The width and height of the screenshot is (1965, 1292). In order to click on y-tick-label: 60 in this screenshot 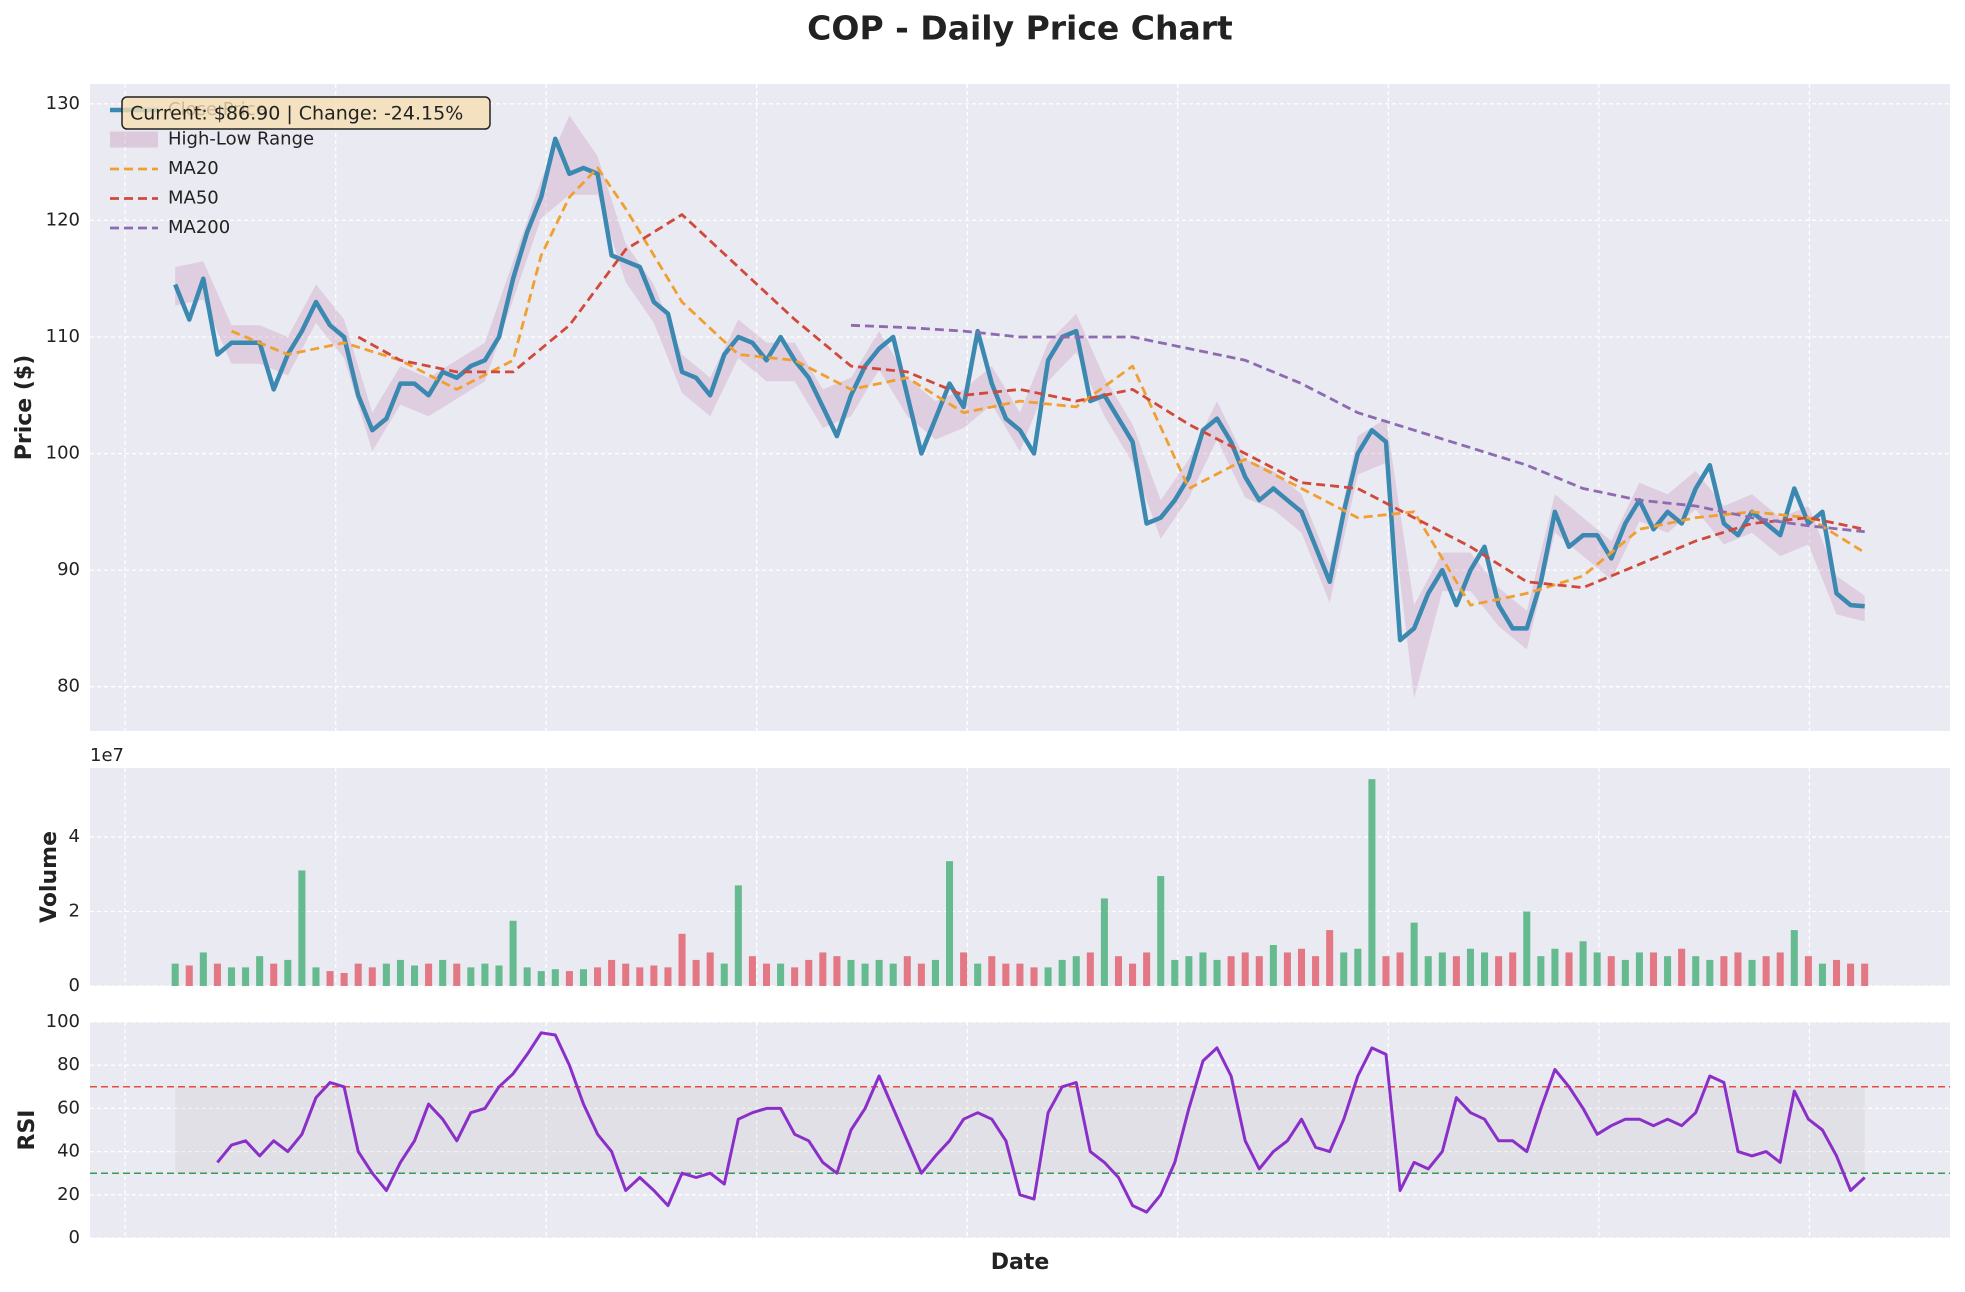, I will do `click(68, 1107)`.